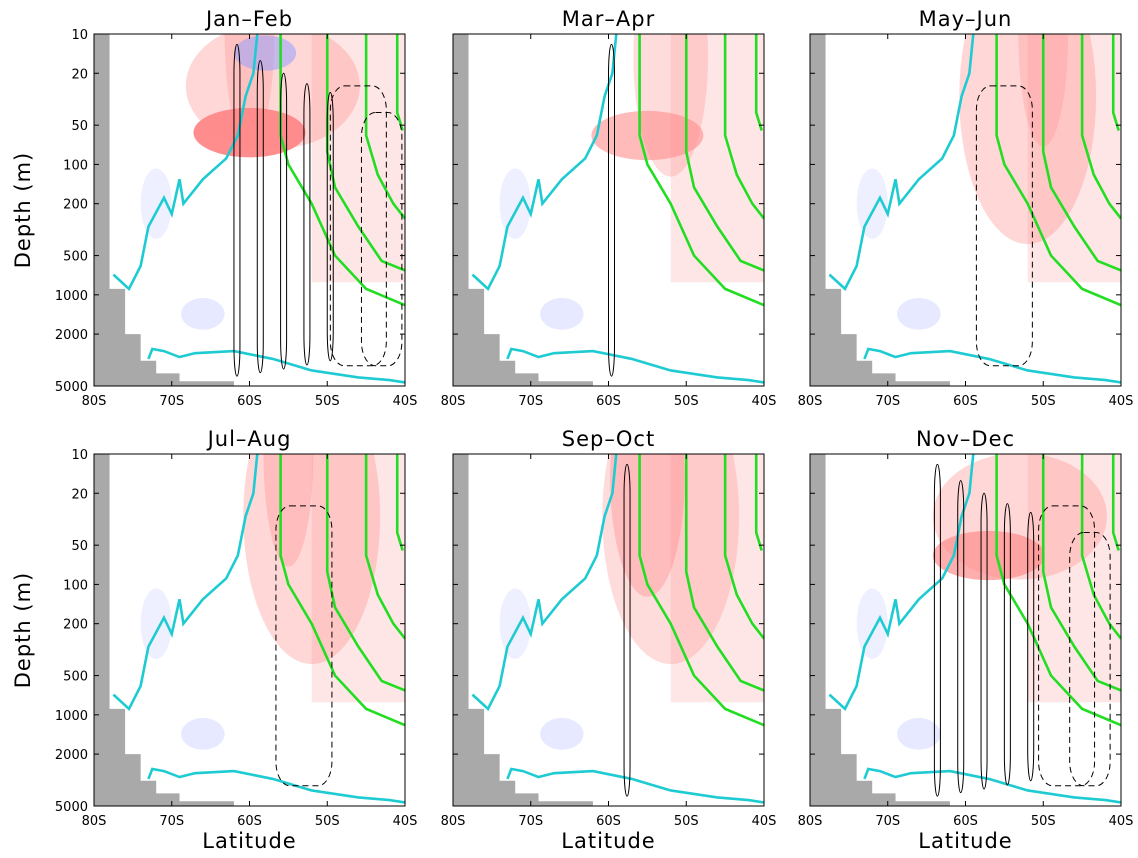  Describe the element at coordinates (75, 165) in the screenshot. I see `y-tick-label: 100` at that location.